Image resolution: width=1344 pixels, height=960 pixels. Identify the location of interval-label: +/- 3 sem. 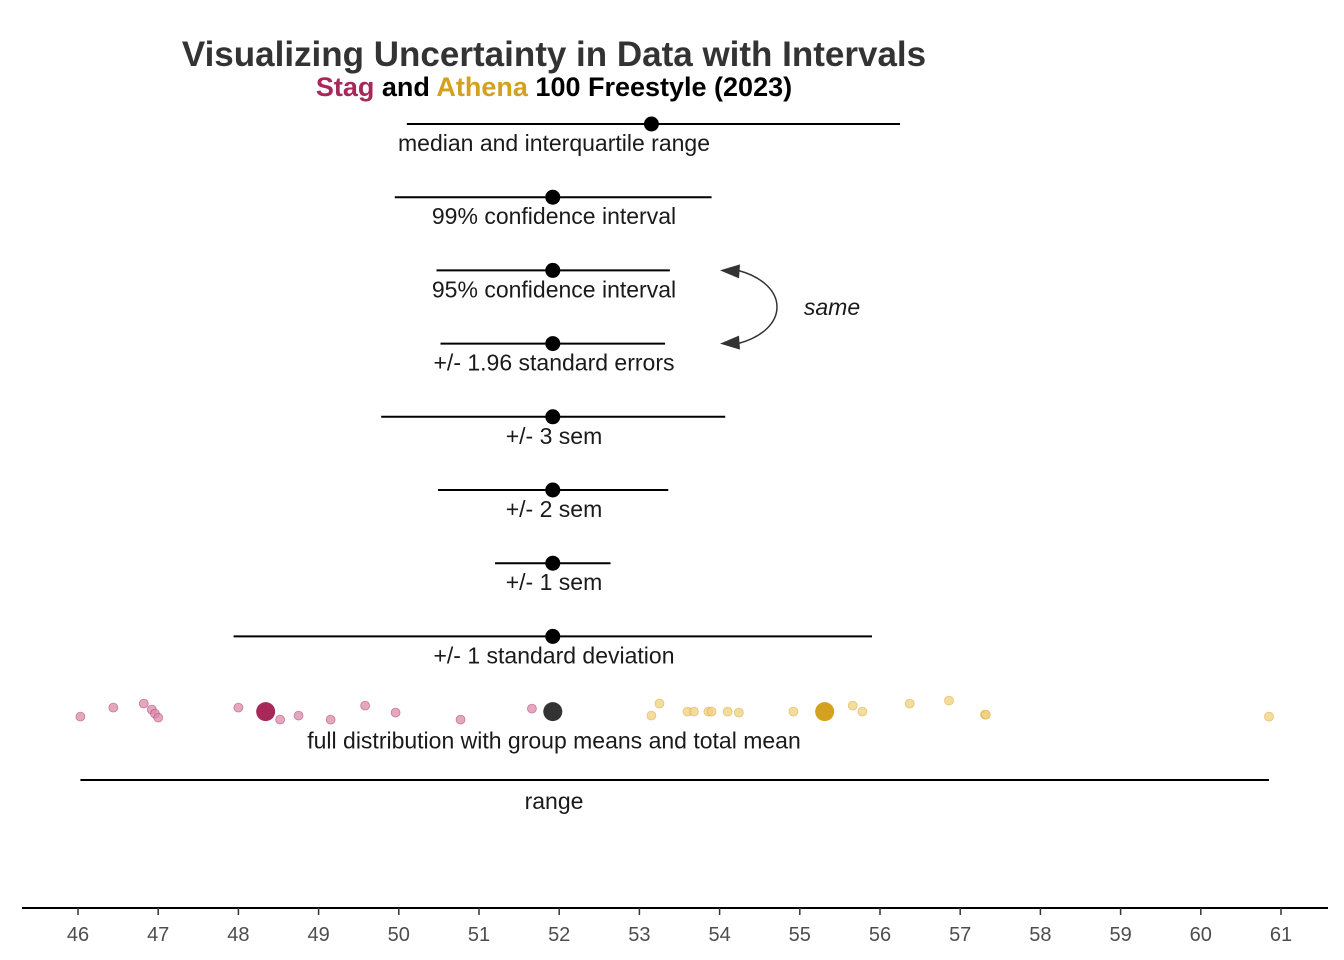
(554, 436).